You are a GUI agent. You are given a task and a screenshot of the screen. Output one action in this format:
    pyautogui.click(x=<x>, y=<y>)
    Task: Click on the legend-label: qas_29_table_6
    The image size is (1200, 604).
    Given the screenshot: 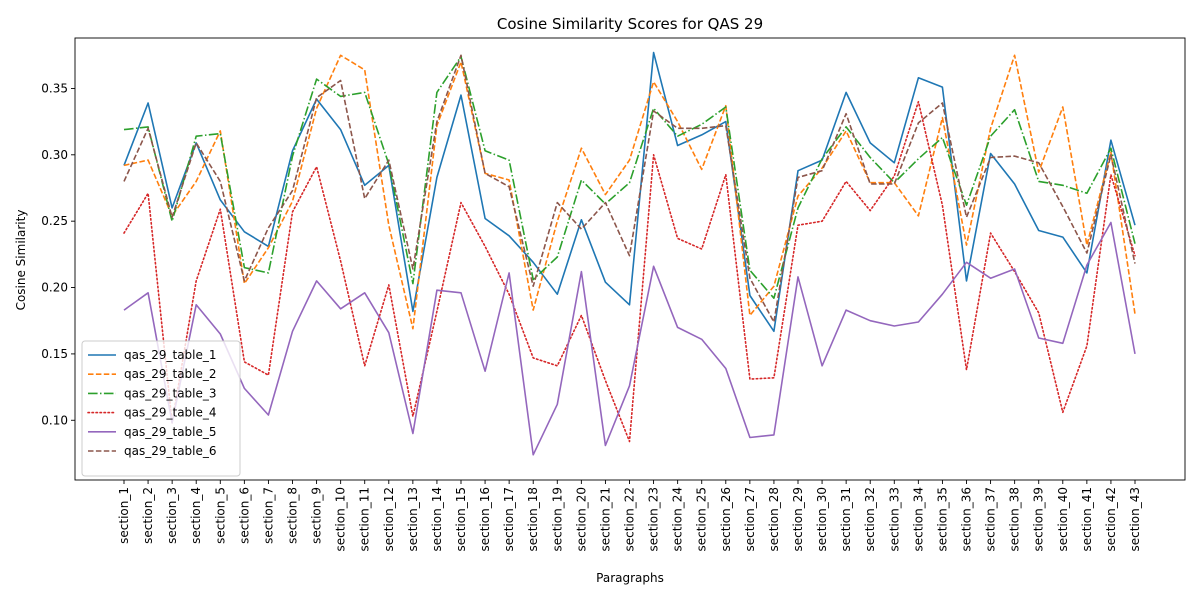 What is the action you would take?
    pyautogui.click(x=170, y=451)
    